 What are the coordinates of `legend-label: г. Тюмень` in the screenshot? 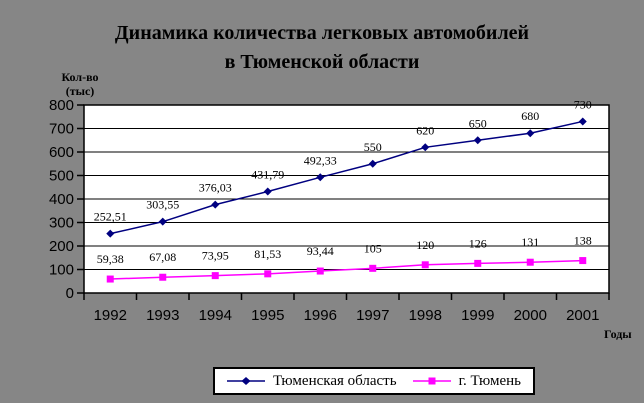 It's located at (489, 380).